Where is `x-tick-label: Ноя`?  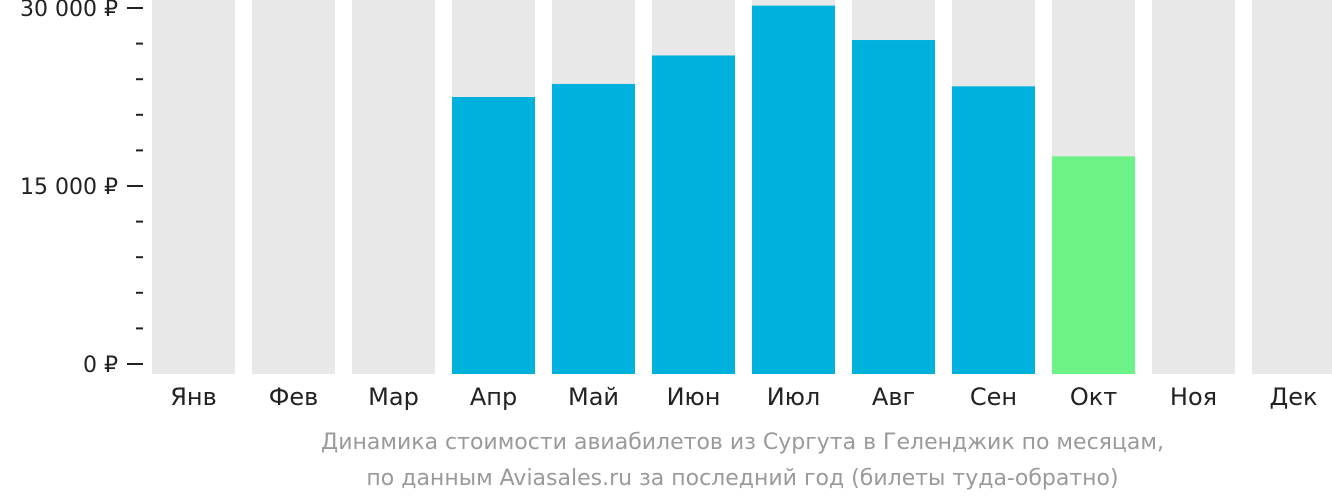
x-tick-label: Ноя is located at coordinates (1193, 397).